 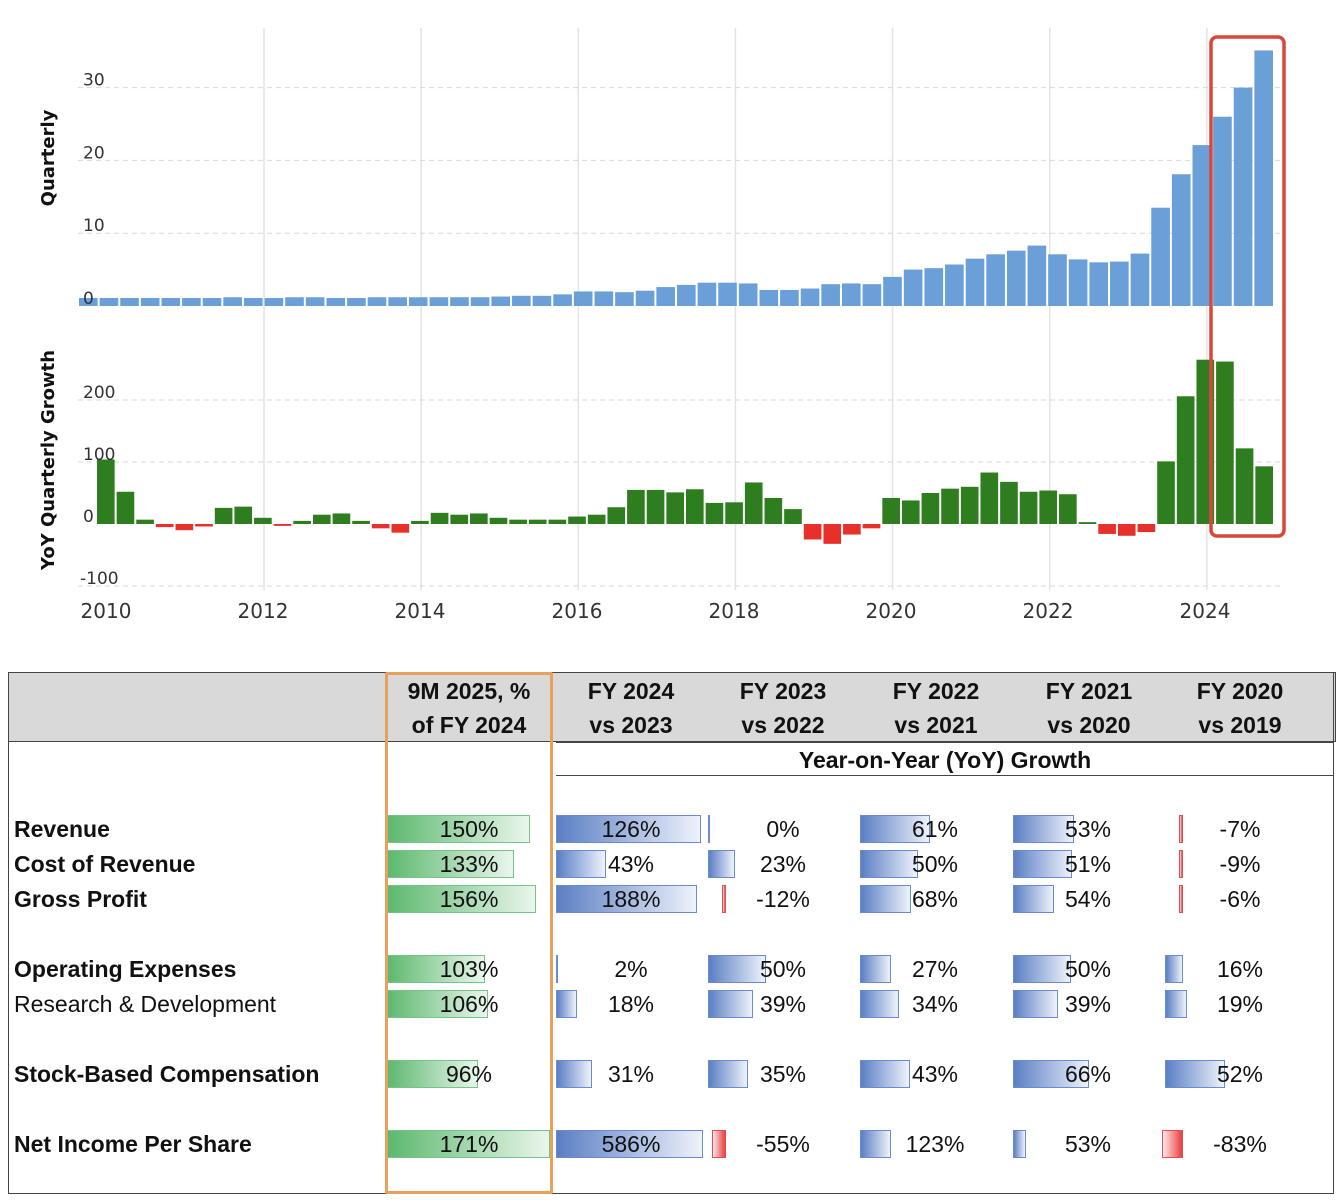 I want to click on column-header: FY 2023 vs 2022, so click(x=783, y=707).